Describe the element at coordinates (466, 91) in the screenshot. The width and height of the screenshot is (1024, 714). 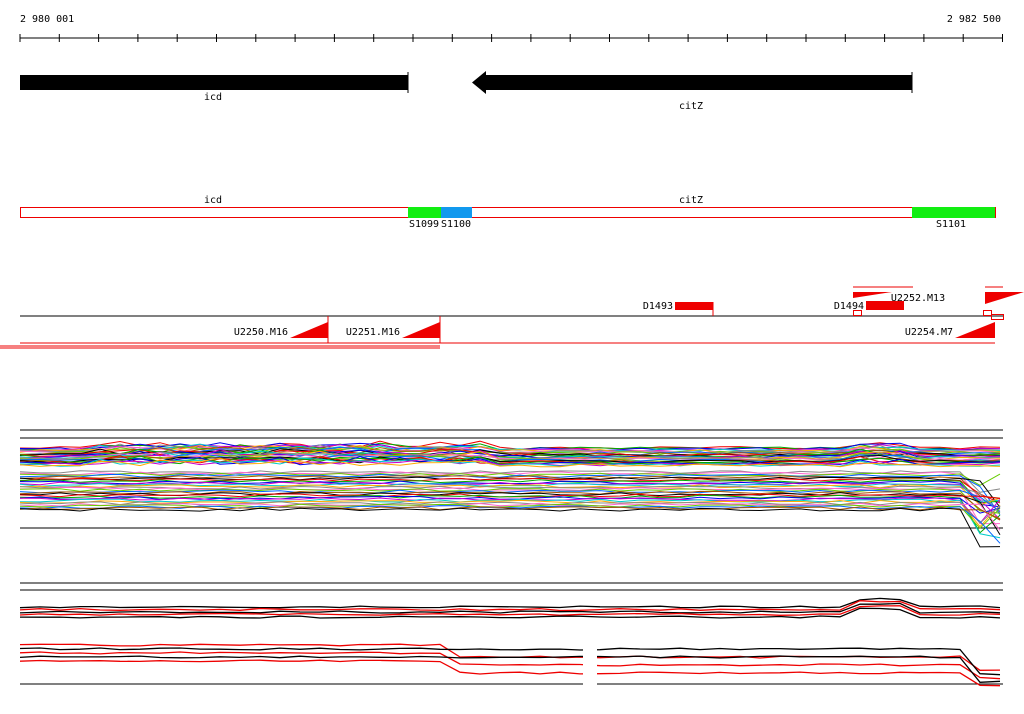
I see `gene-track: icd citZ` at that location.